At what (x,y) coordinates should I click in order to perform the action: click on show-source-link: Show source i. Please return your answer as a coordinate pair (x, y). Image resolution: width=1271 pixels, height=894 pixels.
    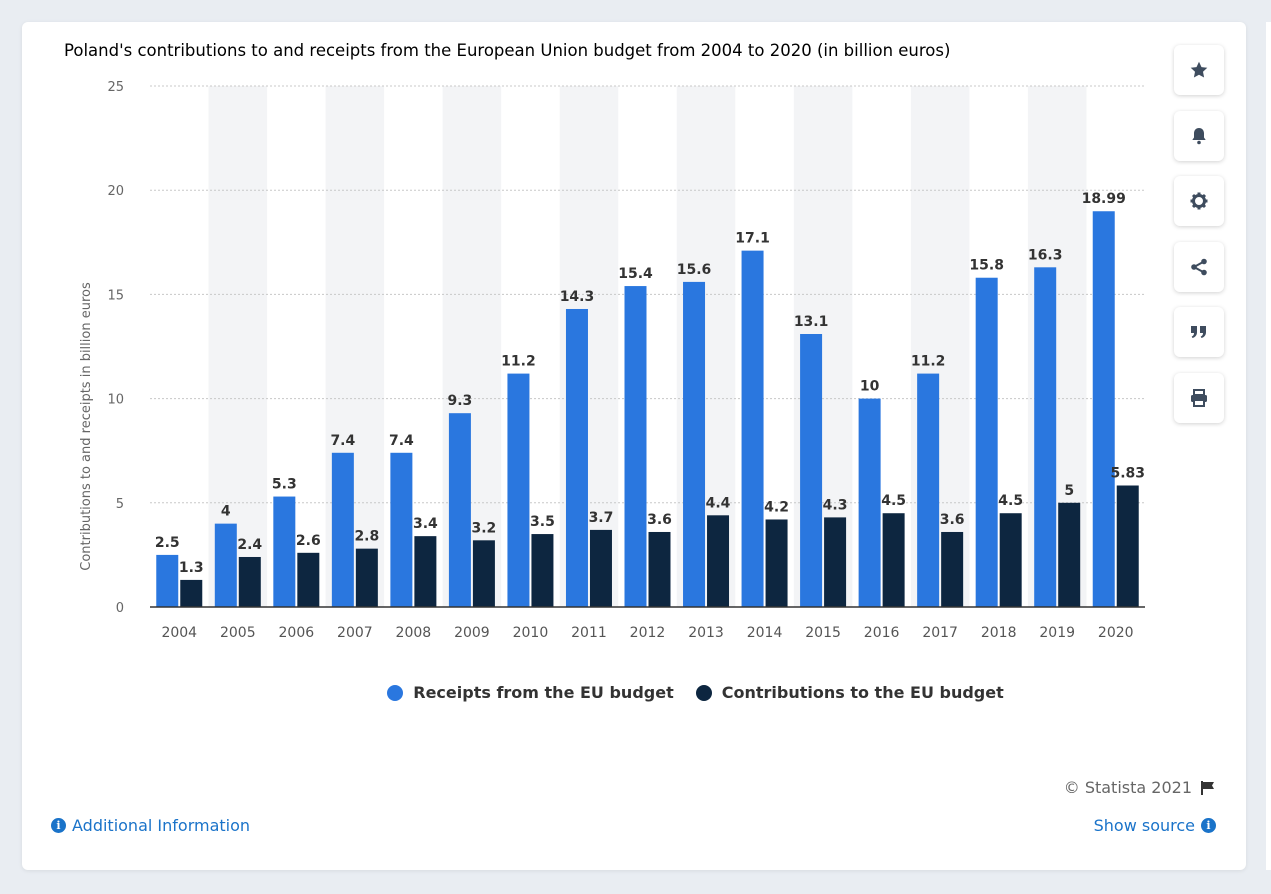
    Looking at the image, I should click on (1155, 825).